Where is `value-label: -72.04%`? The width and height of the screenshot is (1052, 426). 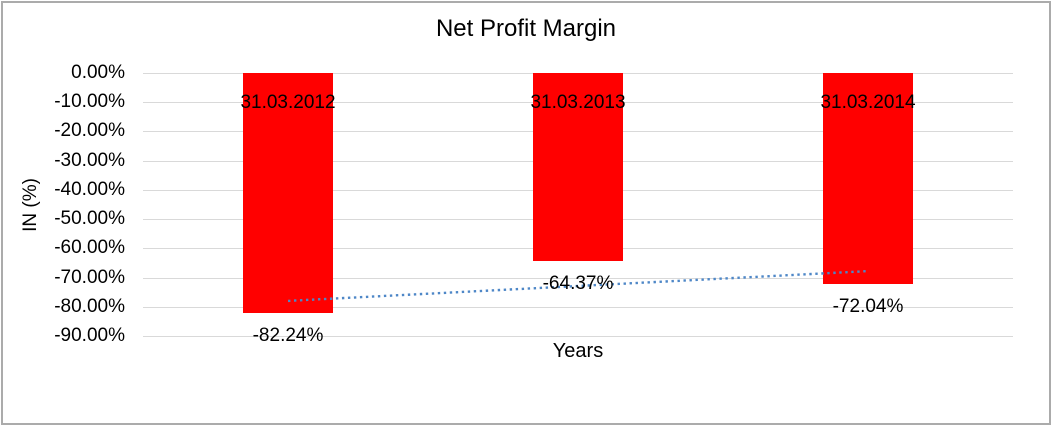
value-label: -72.04% is located at coordinates (868, 306).